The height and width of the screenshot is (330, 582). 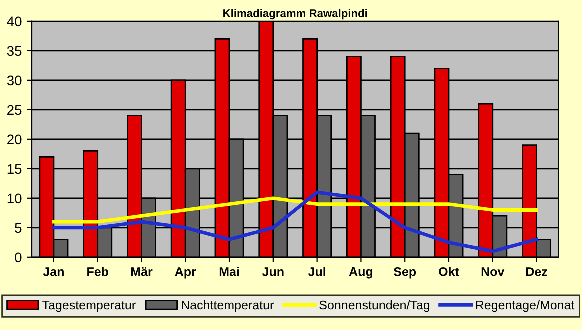 What do you see at coordinates (98, 271) in the screenshot?
I see `x-tick-label: Feb` at bounding box center [98, 271].